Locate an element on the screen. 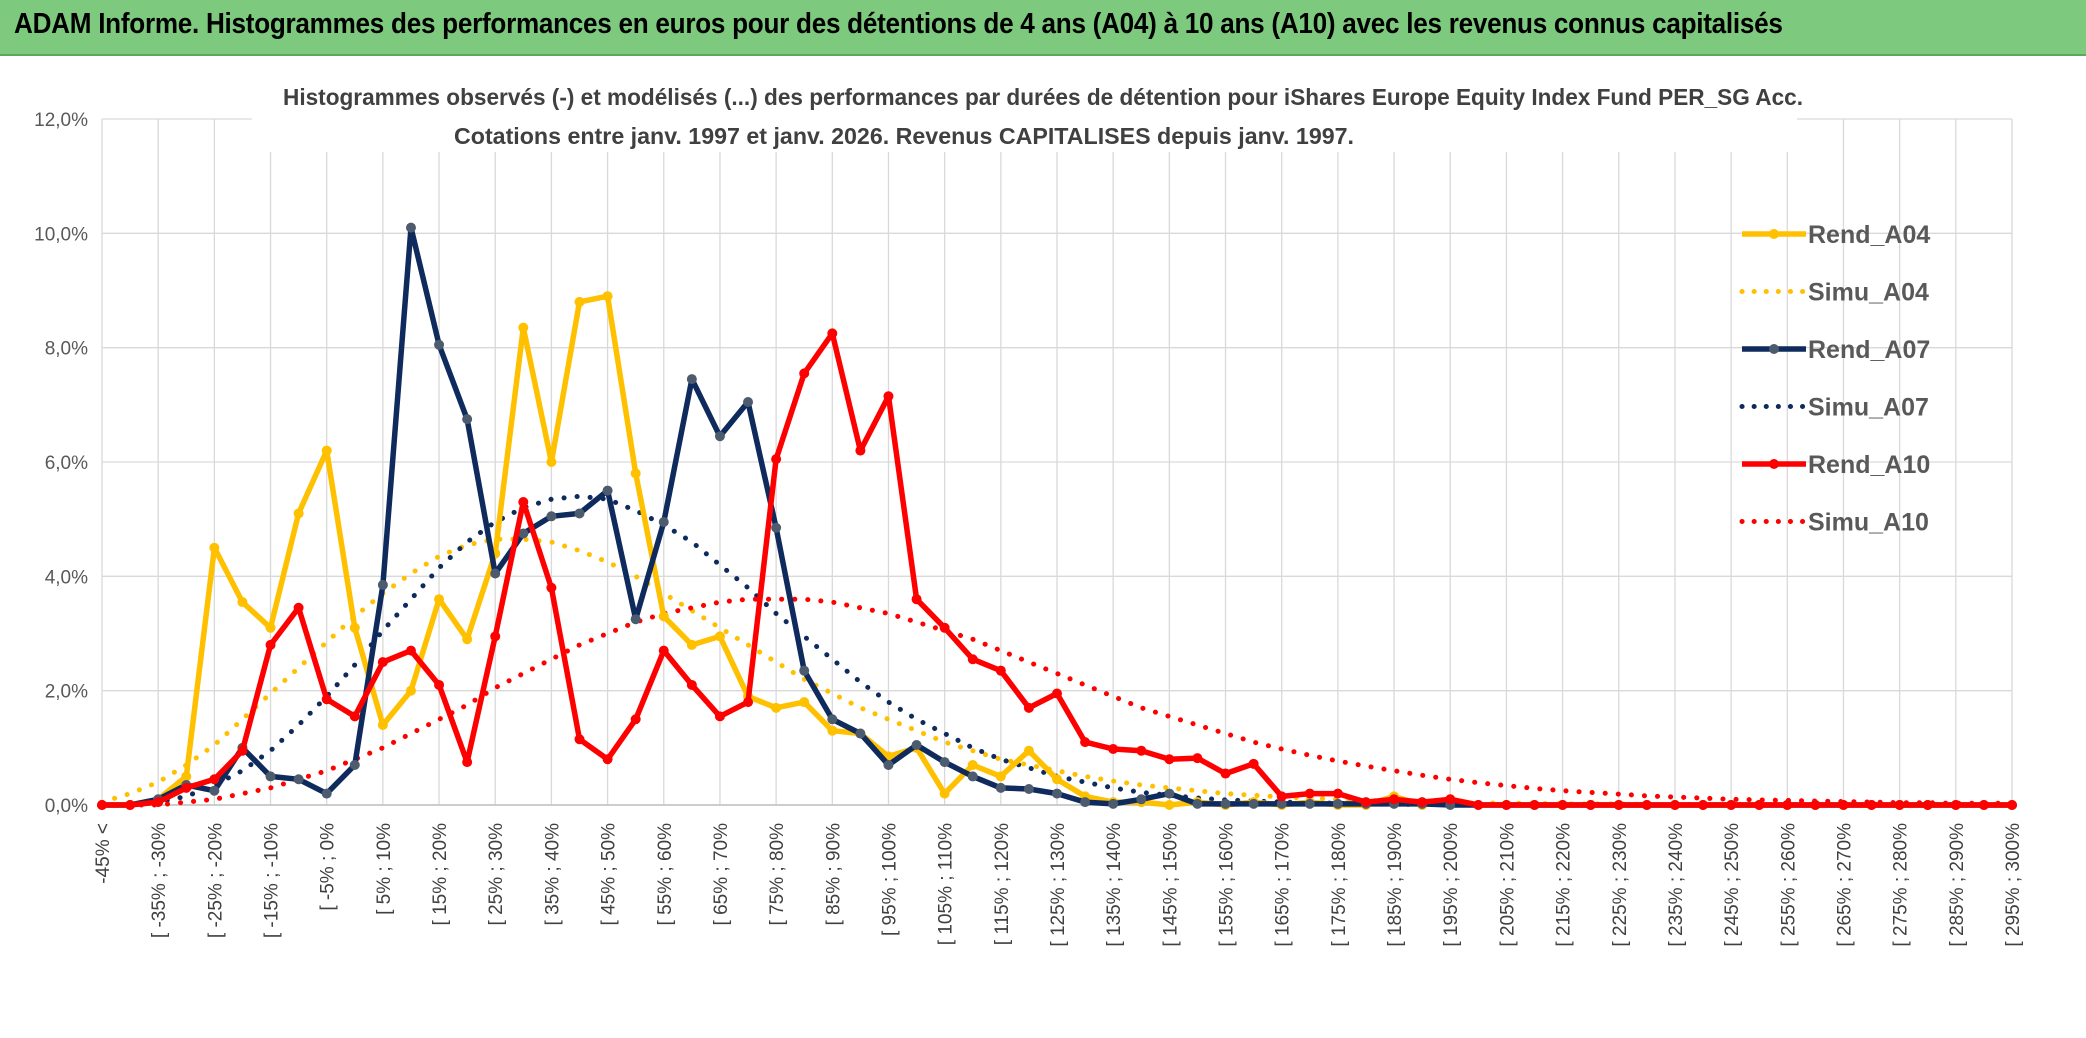 The height and width of the screenshot is (1038, 2086). x-tick-label: [ -25% ; -20% is located at coordinates (215, 880).